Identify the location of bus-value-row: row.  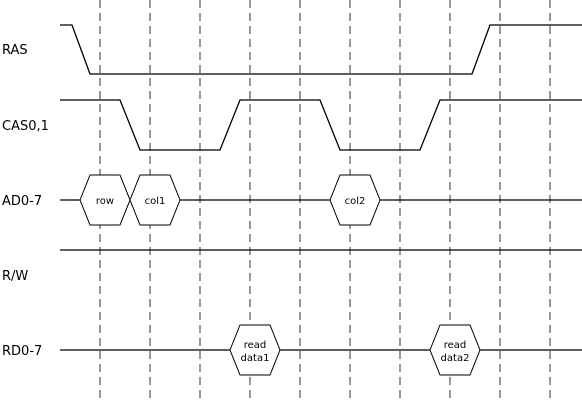
(105, 200).